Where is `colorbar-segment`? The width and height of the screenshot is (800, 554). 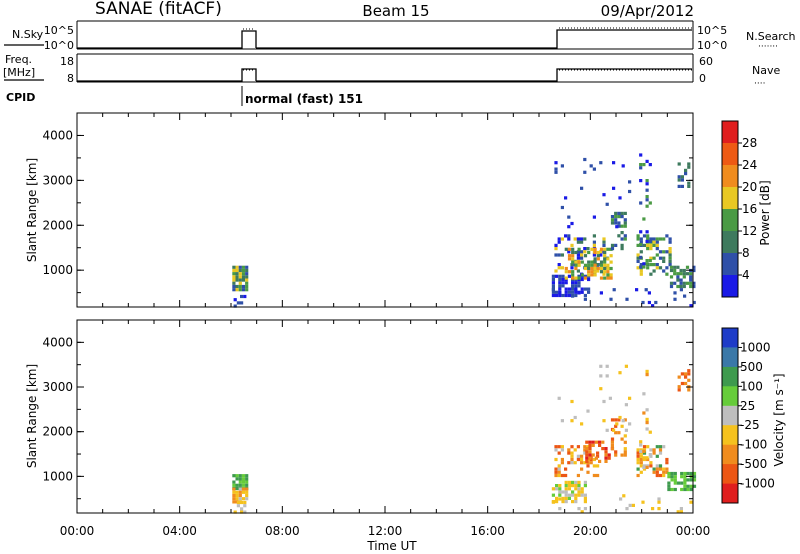 colorbar-segment is located at coordinates (730, 242).